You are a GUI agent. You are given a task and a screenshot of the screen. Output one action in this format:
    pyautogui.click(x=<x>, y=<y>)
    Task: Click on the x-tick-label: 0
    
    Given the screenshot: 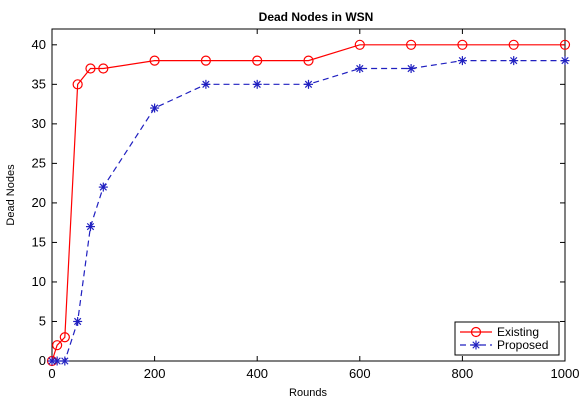 What is the action you would take?
    pyautogui.click(x=51, y=373)
    